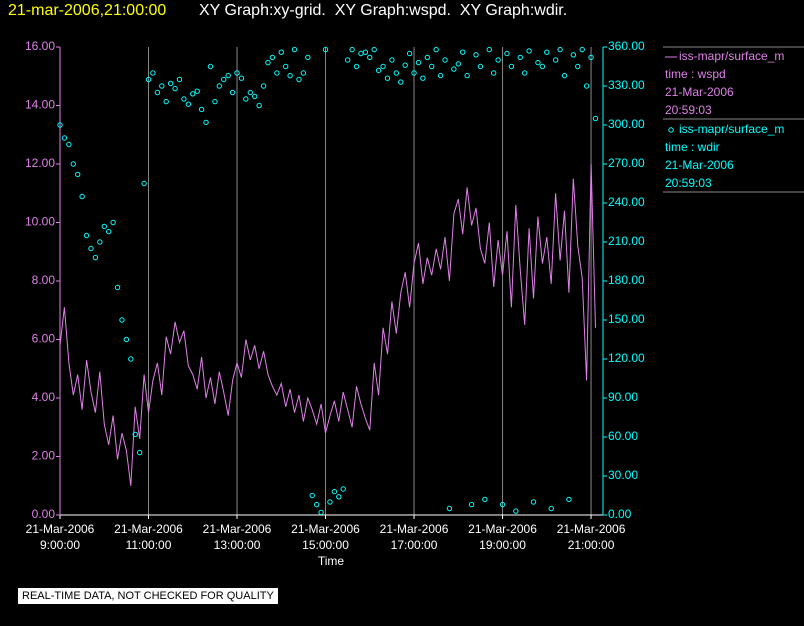 The height and width of the screenshot is (626, 804). I want to click on y-tick-label: 12.00, so click(40, 163).